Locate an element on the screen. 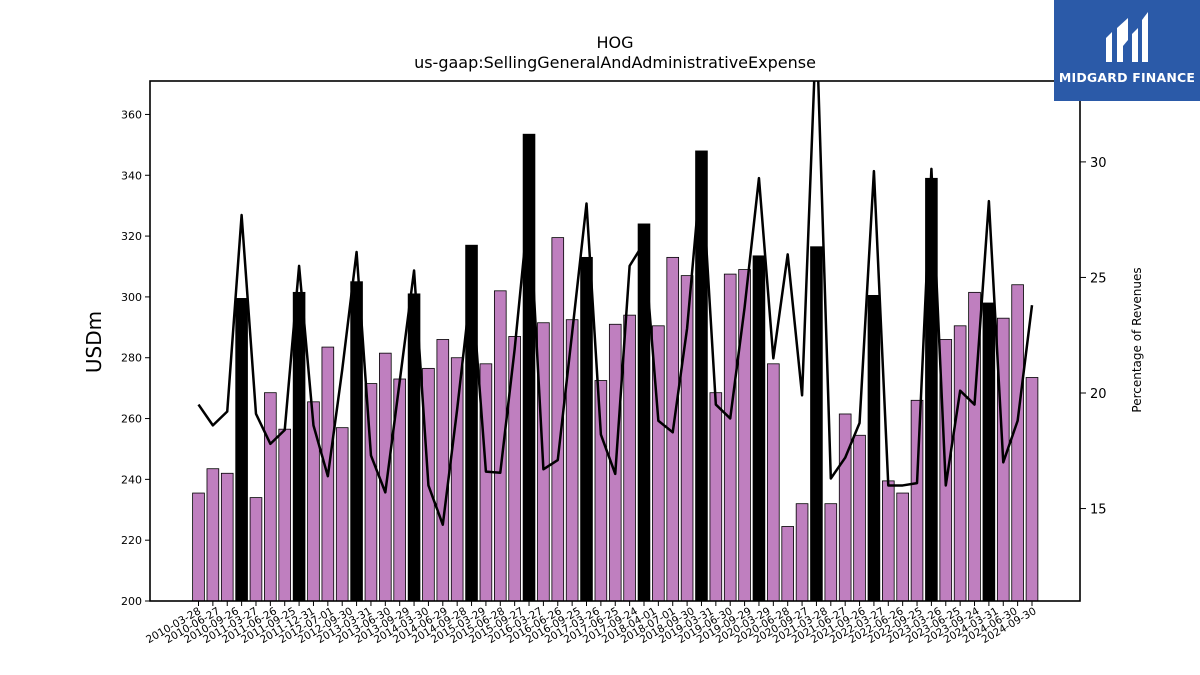  y-axis: 200 220 240 260 280 300 320 340 360 is located at coordinates (135, 358).